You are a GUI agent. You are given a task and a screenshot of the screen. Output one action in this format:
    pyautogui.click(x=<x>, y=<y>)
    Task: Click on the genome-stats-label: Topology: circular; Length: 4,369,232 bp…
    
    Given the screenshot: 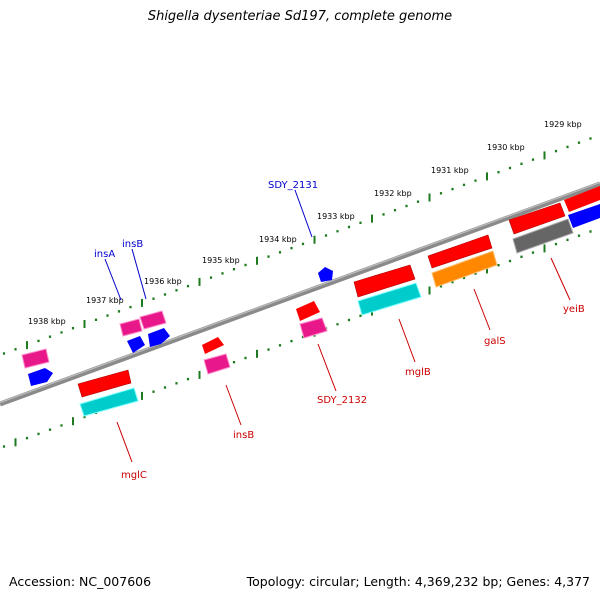 What is the action you would take?
    pyautogui.click(x=418, y=581)
    